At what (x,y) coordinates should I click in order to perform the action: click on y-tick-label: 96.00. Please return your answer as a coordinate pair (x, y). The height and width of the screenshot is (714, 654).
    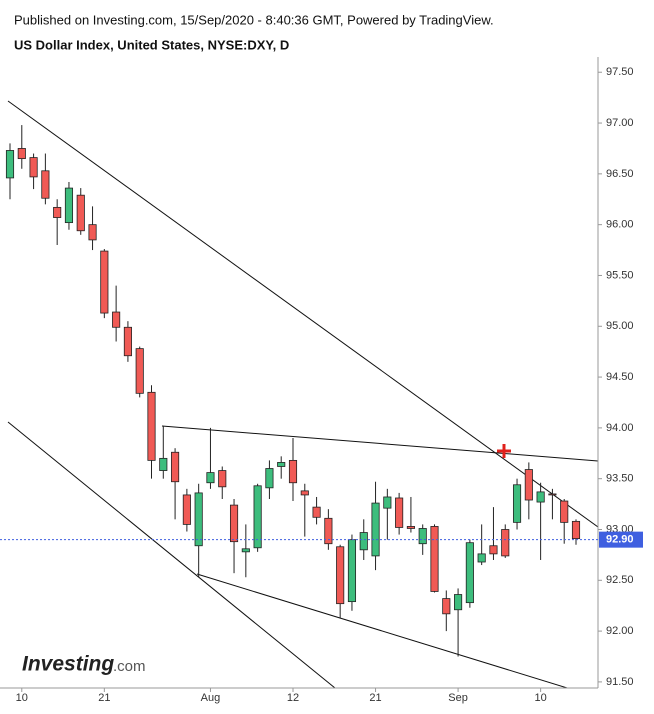
    Looking at the image, I should click on (620, 225).